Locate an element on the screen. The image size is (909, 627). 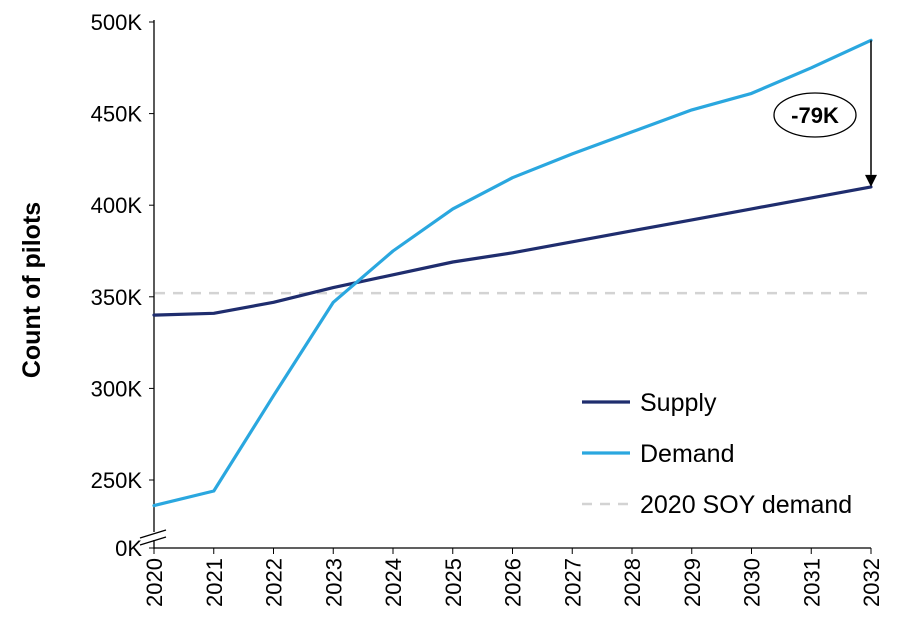
y-axis-label: Count of pilots is located at coordinates (32, 290).